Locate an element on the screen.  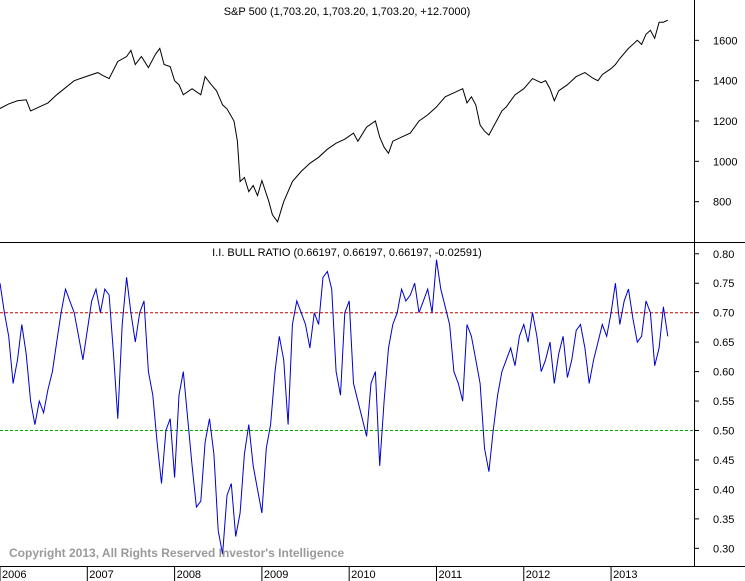
sp500-y-tick-label: 1600 is located at coordinates (725, 41).